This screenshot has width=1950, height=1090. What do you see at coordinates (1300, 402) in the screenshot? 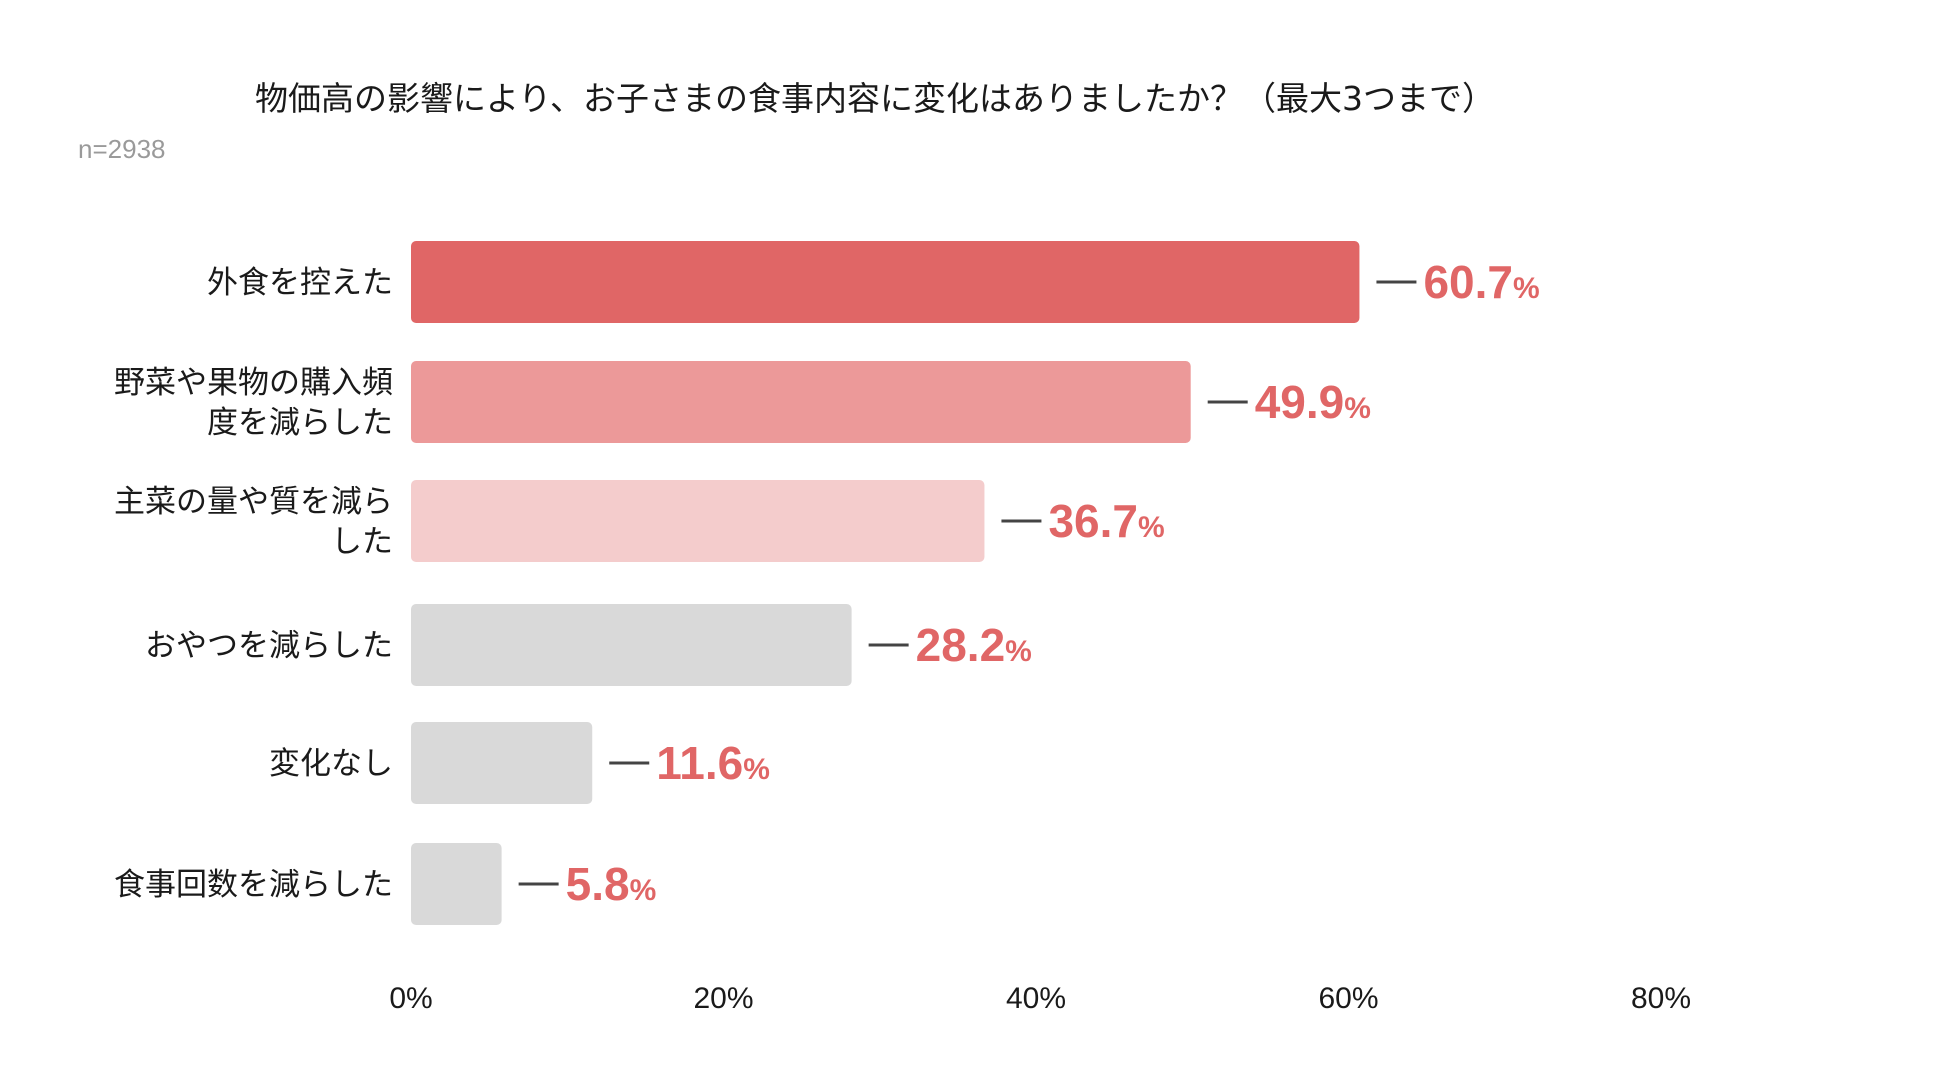
I see `value-number: 49.9` at bounding box center [1300, 402].